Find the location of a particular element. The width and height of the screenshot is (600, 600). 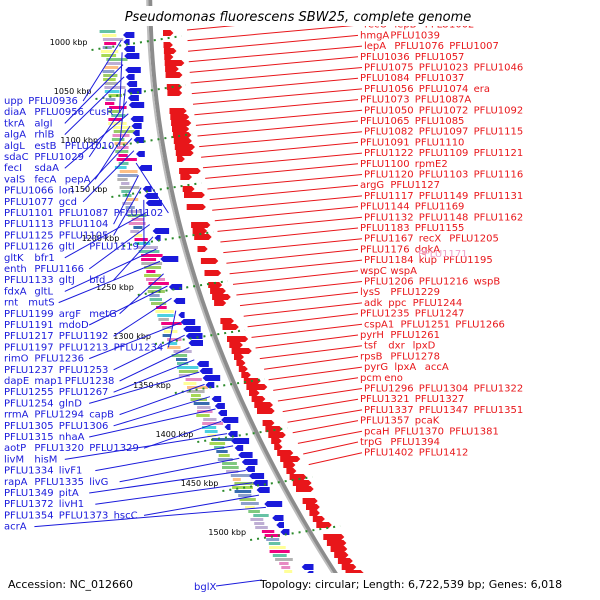

gene-label: PFLU1092 is located at coordinates (499, 110).